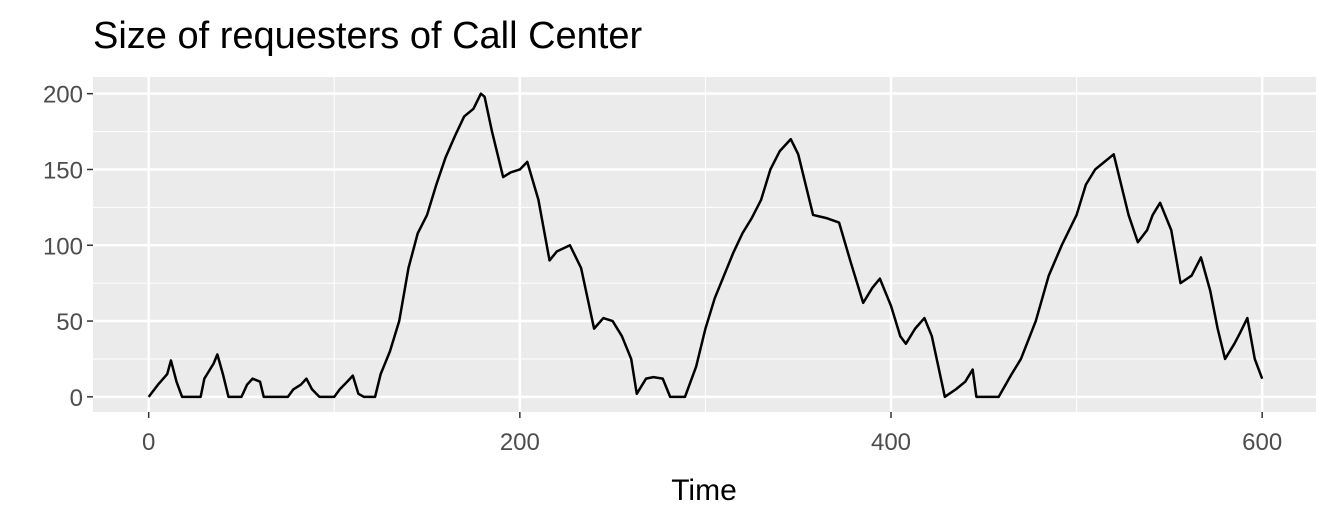 Image resolution: width=1328 pixels, height=526 pixels. What do you see at coordinates (76, 398) in the screenshot?
I see `y-tick-label: 0` at bounding box center [76, 398].